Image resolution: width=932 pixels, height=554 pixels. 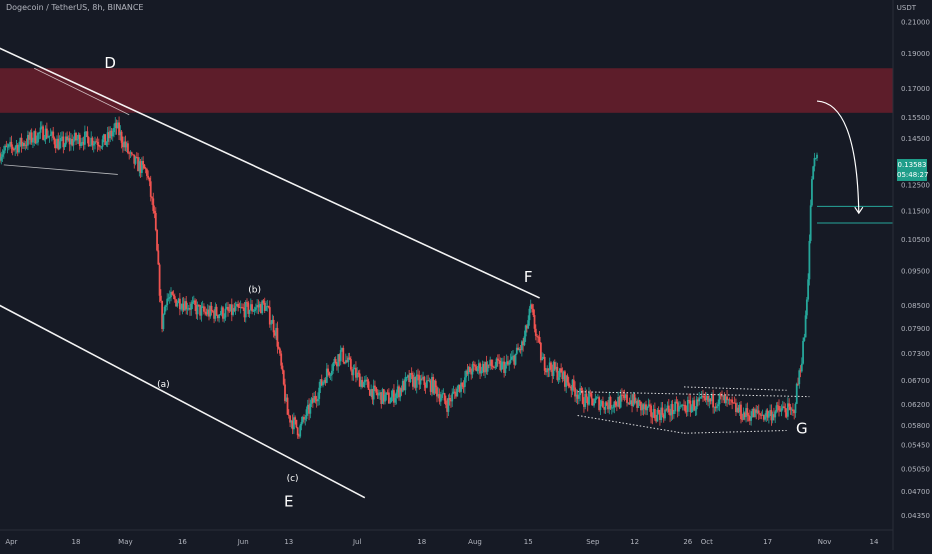 What do you see at coordinates (906, 8) in the screenshot?
I see `price-axis-unit: USDT` at bounding box center [906, 8].